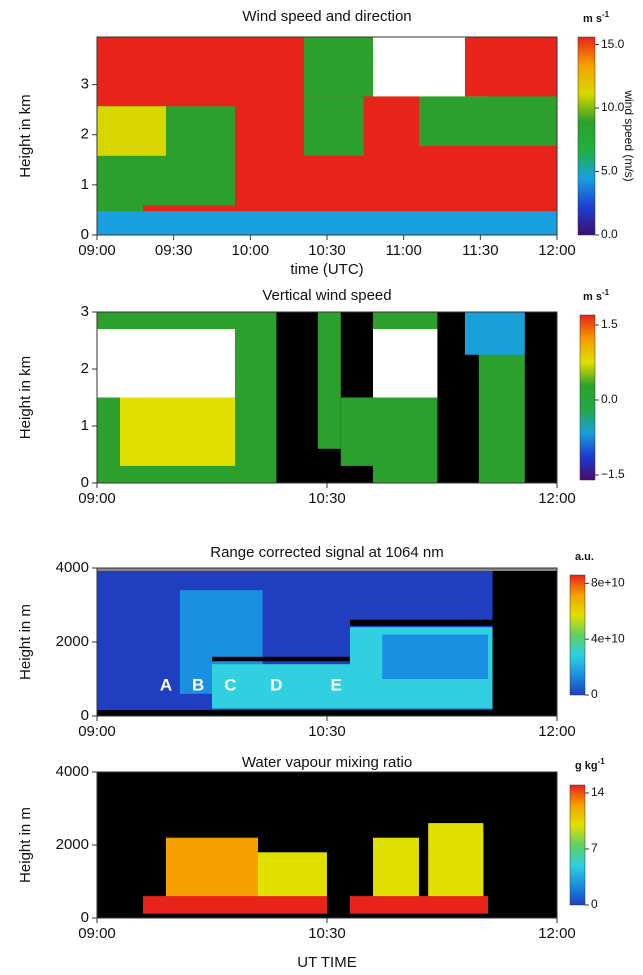 This screenshot has height=975, width=643. Describe the element at coordinates (166, 684) in the screenshot. I see `annotation: A` at that location.